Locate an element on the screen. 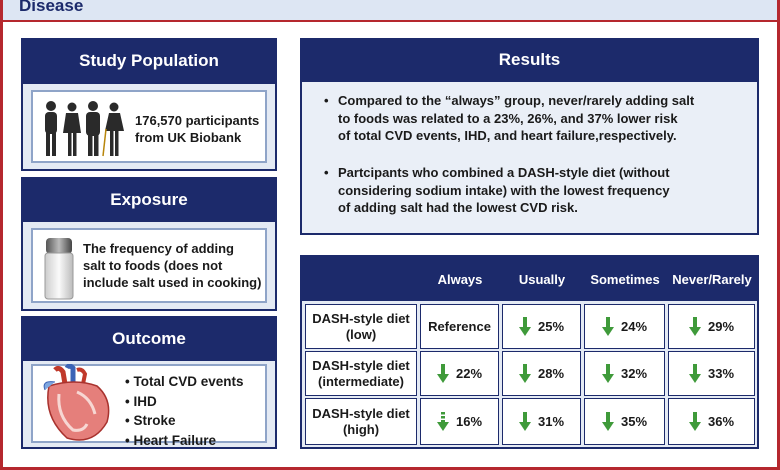  table-cell: 22% is located at coordinates (459, 373).